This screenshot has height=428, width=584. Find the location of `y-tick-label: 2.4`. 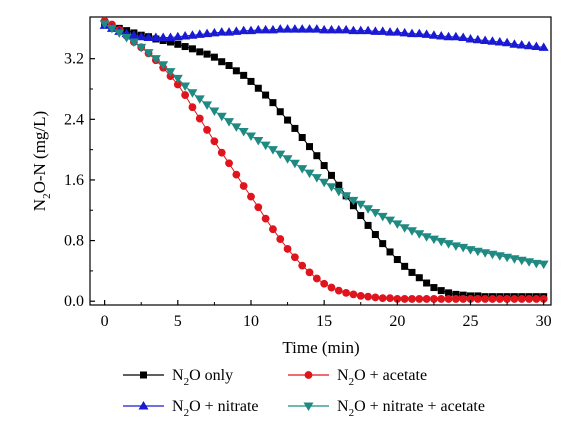

y-tick-label: 2.4 is located at coordinates (74, 119).